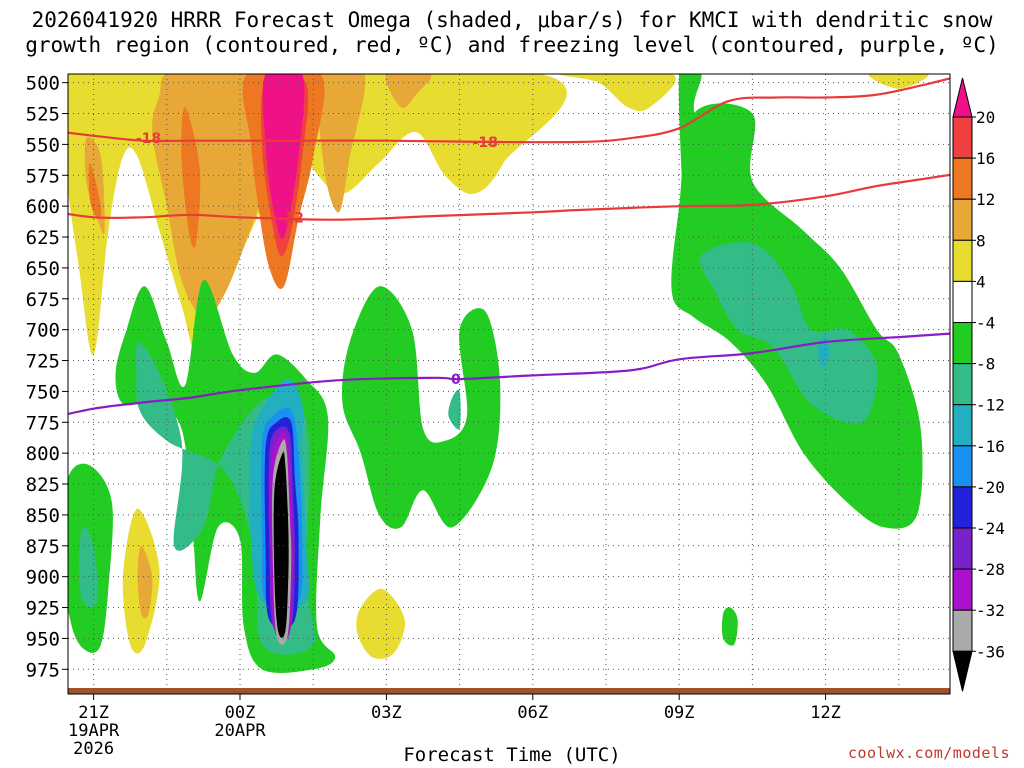 The height and width of the screenshot is (768, 1024). Describe the element at coordinates (456, 380) in the screenshot. I see `contour-label-2-0: 0` at that location.